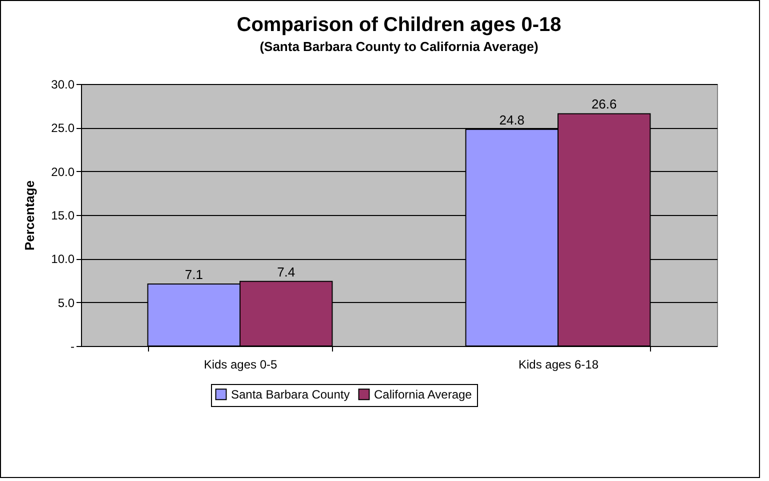 Image resolution: width=769 pixels, height=481 pixels. What do you see at coordinates (241, 365) in the screenshot?
I see `x-tick-label: Kids ages 0-5` at bounding box center [241, 365].